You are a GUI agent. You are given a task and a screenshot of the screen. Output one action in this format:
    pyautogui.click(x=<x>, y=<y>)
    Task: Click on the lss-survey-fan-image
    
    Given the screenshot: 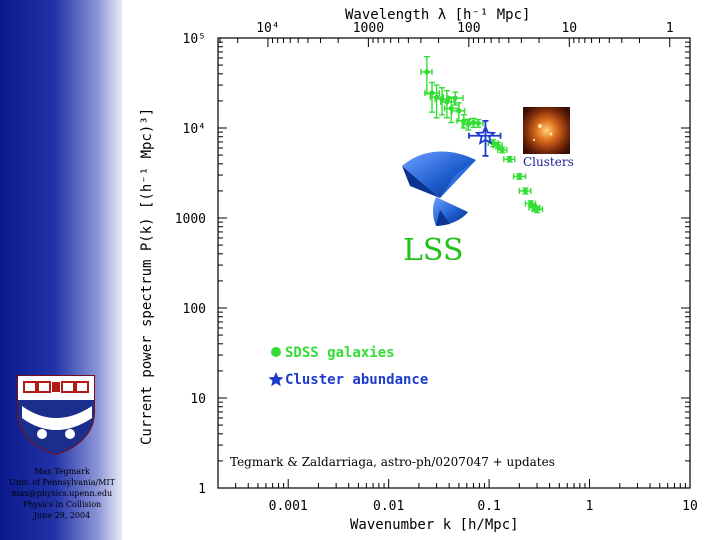 What is the action you would take?
    pyautogui.click(x=439, y=188)
    